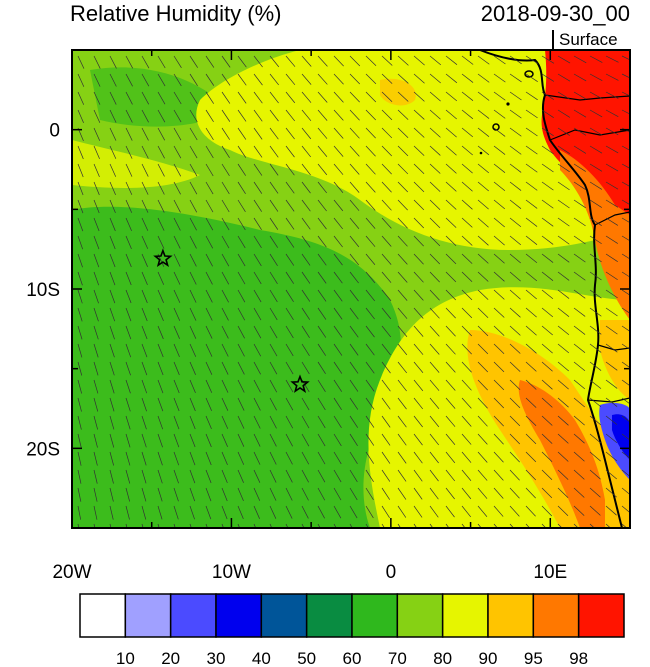 Image resolution: width=650 pixels, height=667 pixels. I want to click on colorbar-label: 10, so click(125, 658).